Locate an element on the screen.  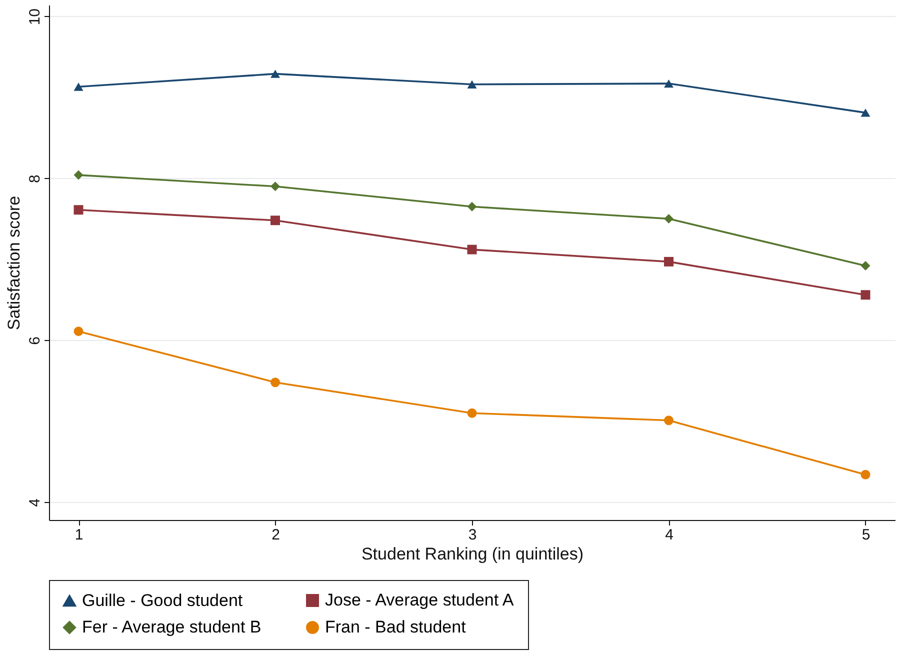
y-tick-label: 8 is located at coordinates (35, 178).